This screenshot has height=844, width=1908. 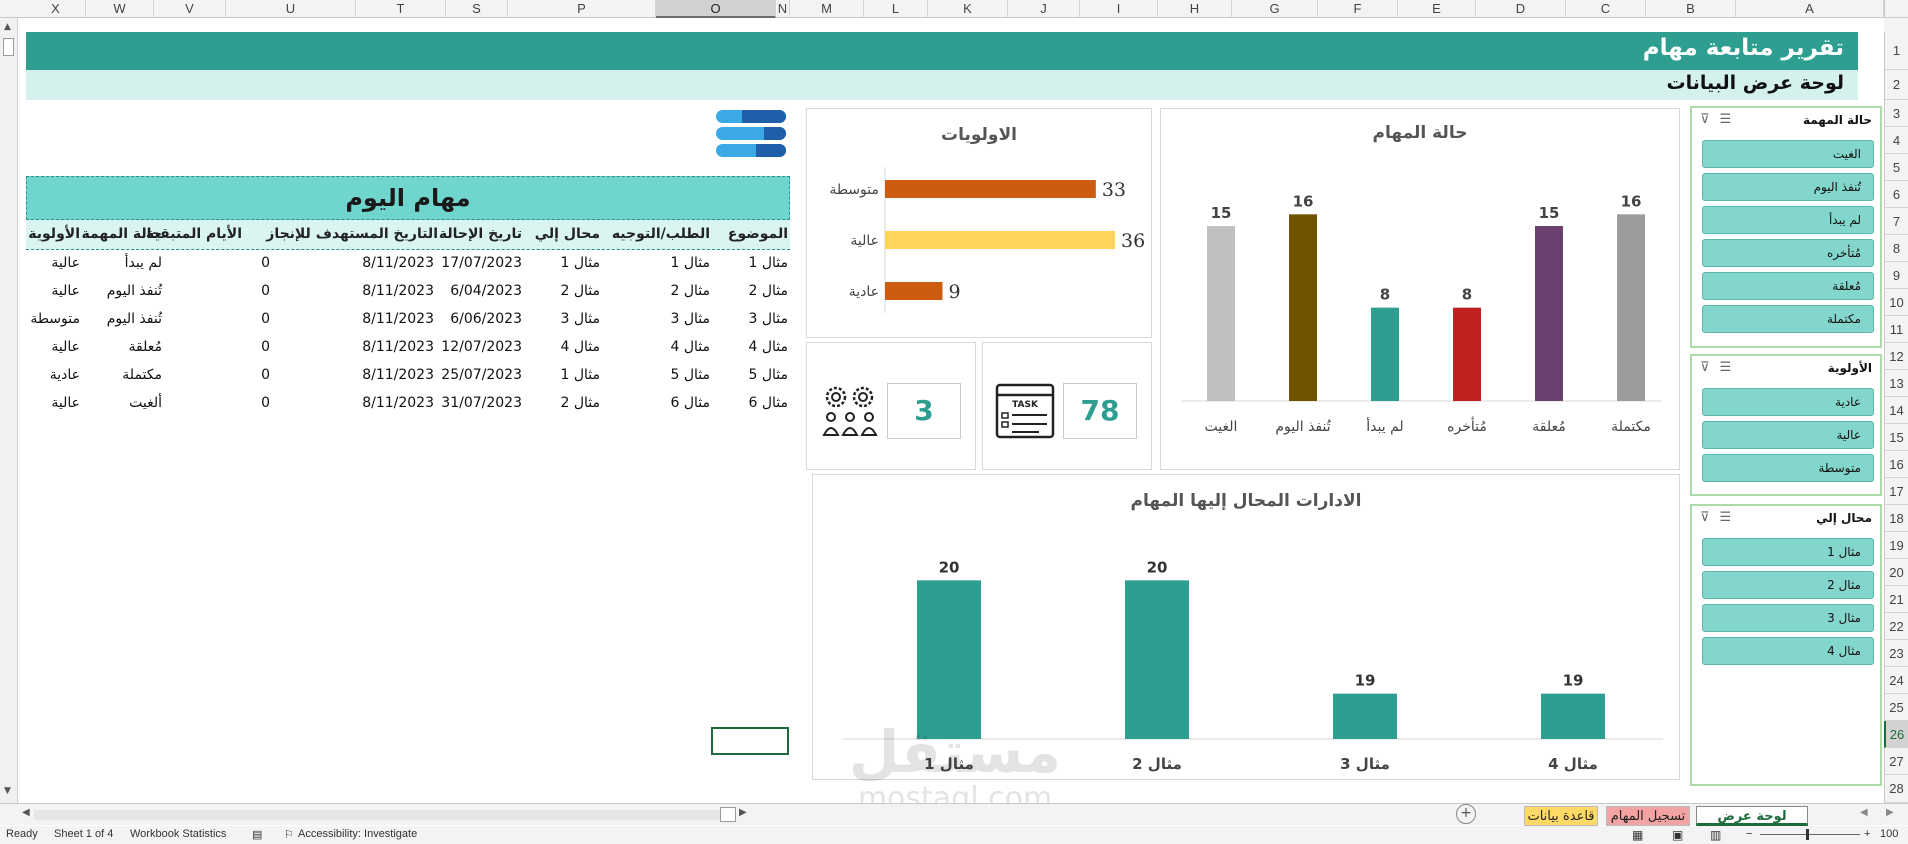 What do you see at coordinates (1437, 9) in the screenshot?
I see `column-header-E: E` at bounding box center [1437, 9].